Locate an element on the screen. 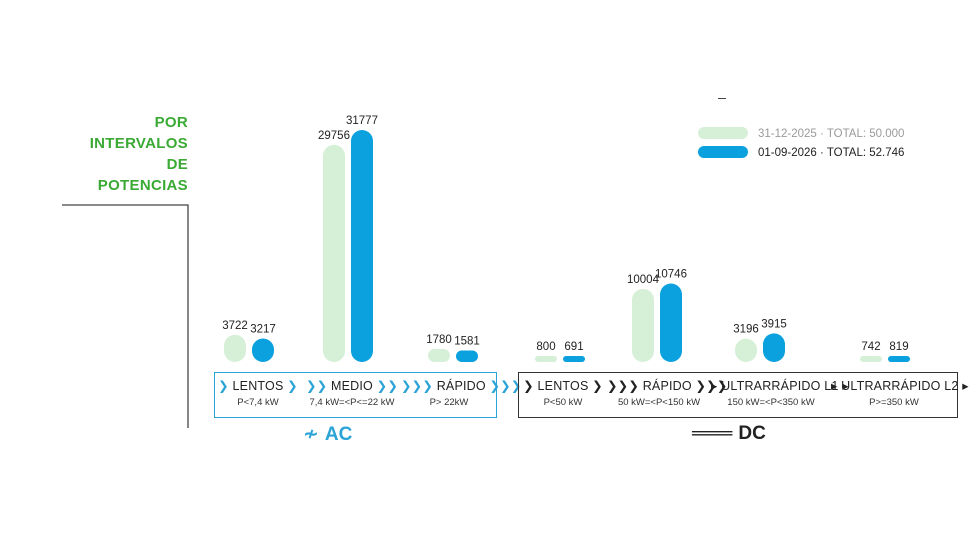 The image size is (980, 560). category-range: 150 kW=<P<350 kW is located at coordinates (771, 402).